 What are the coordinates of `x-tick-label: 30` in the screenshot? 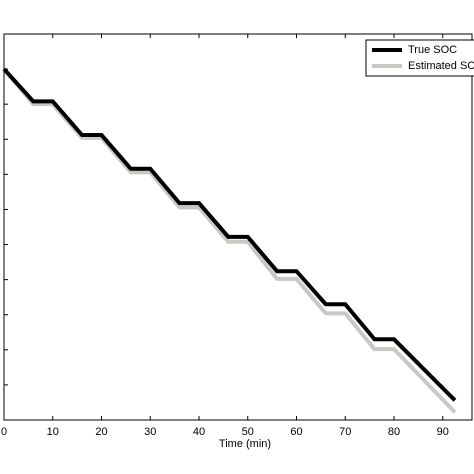 It's located at (150, 432).